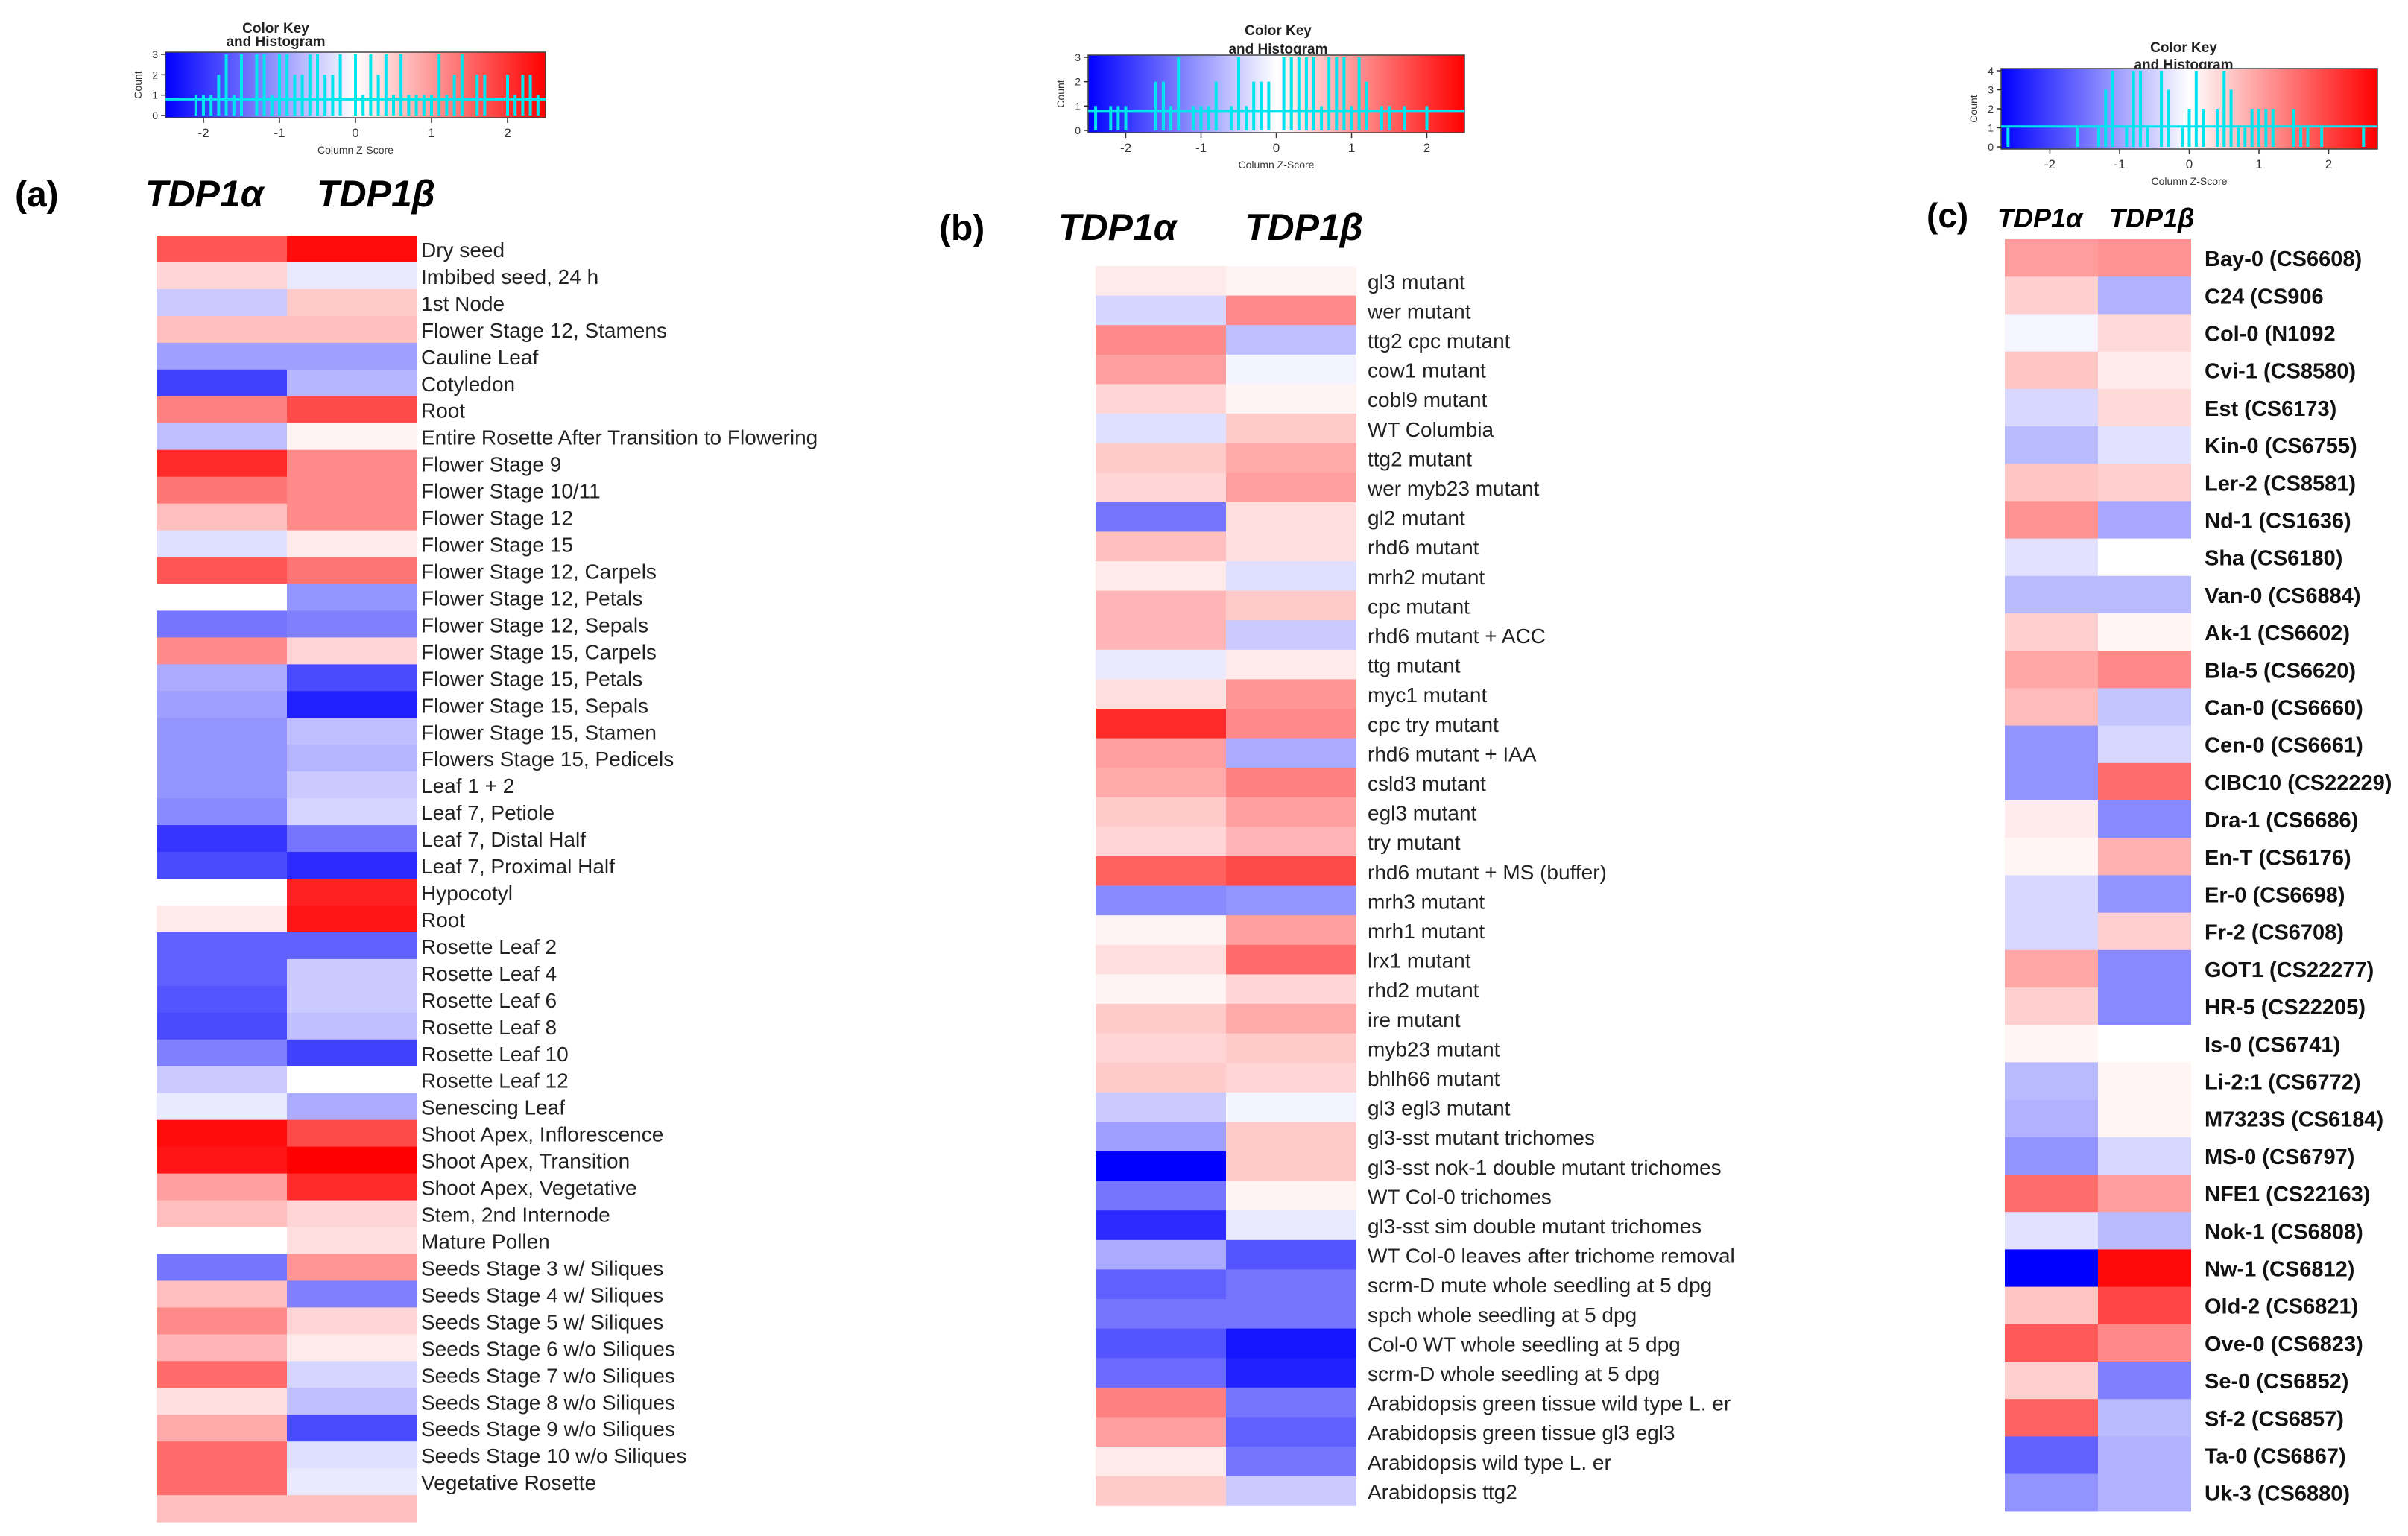  Describe the element at coordinates (507, 133) in the screenshot. I see `color-key-x-tick-label: 2` at that location.